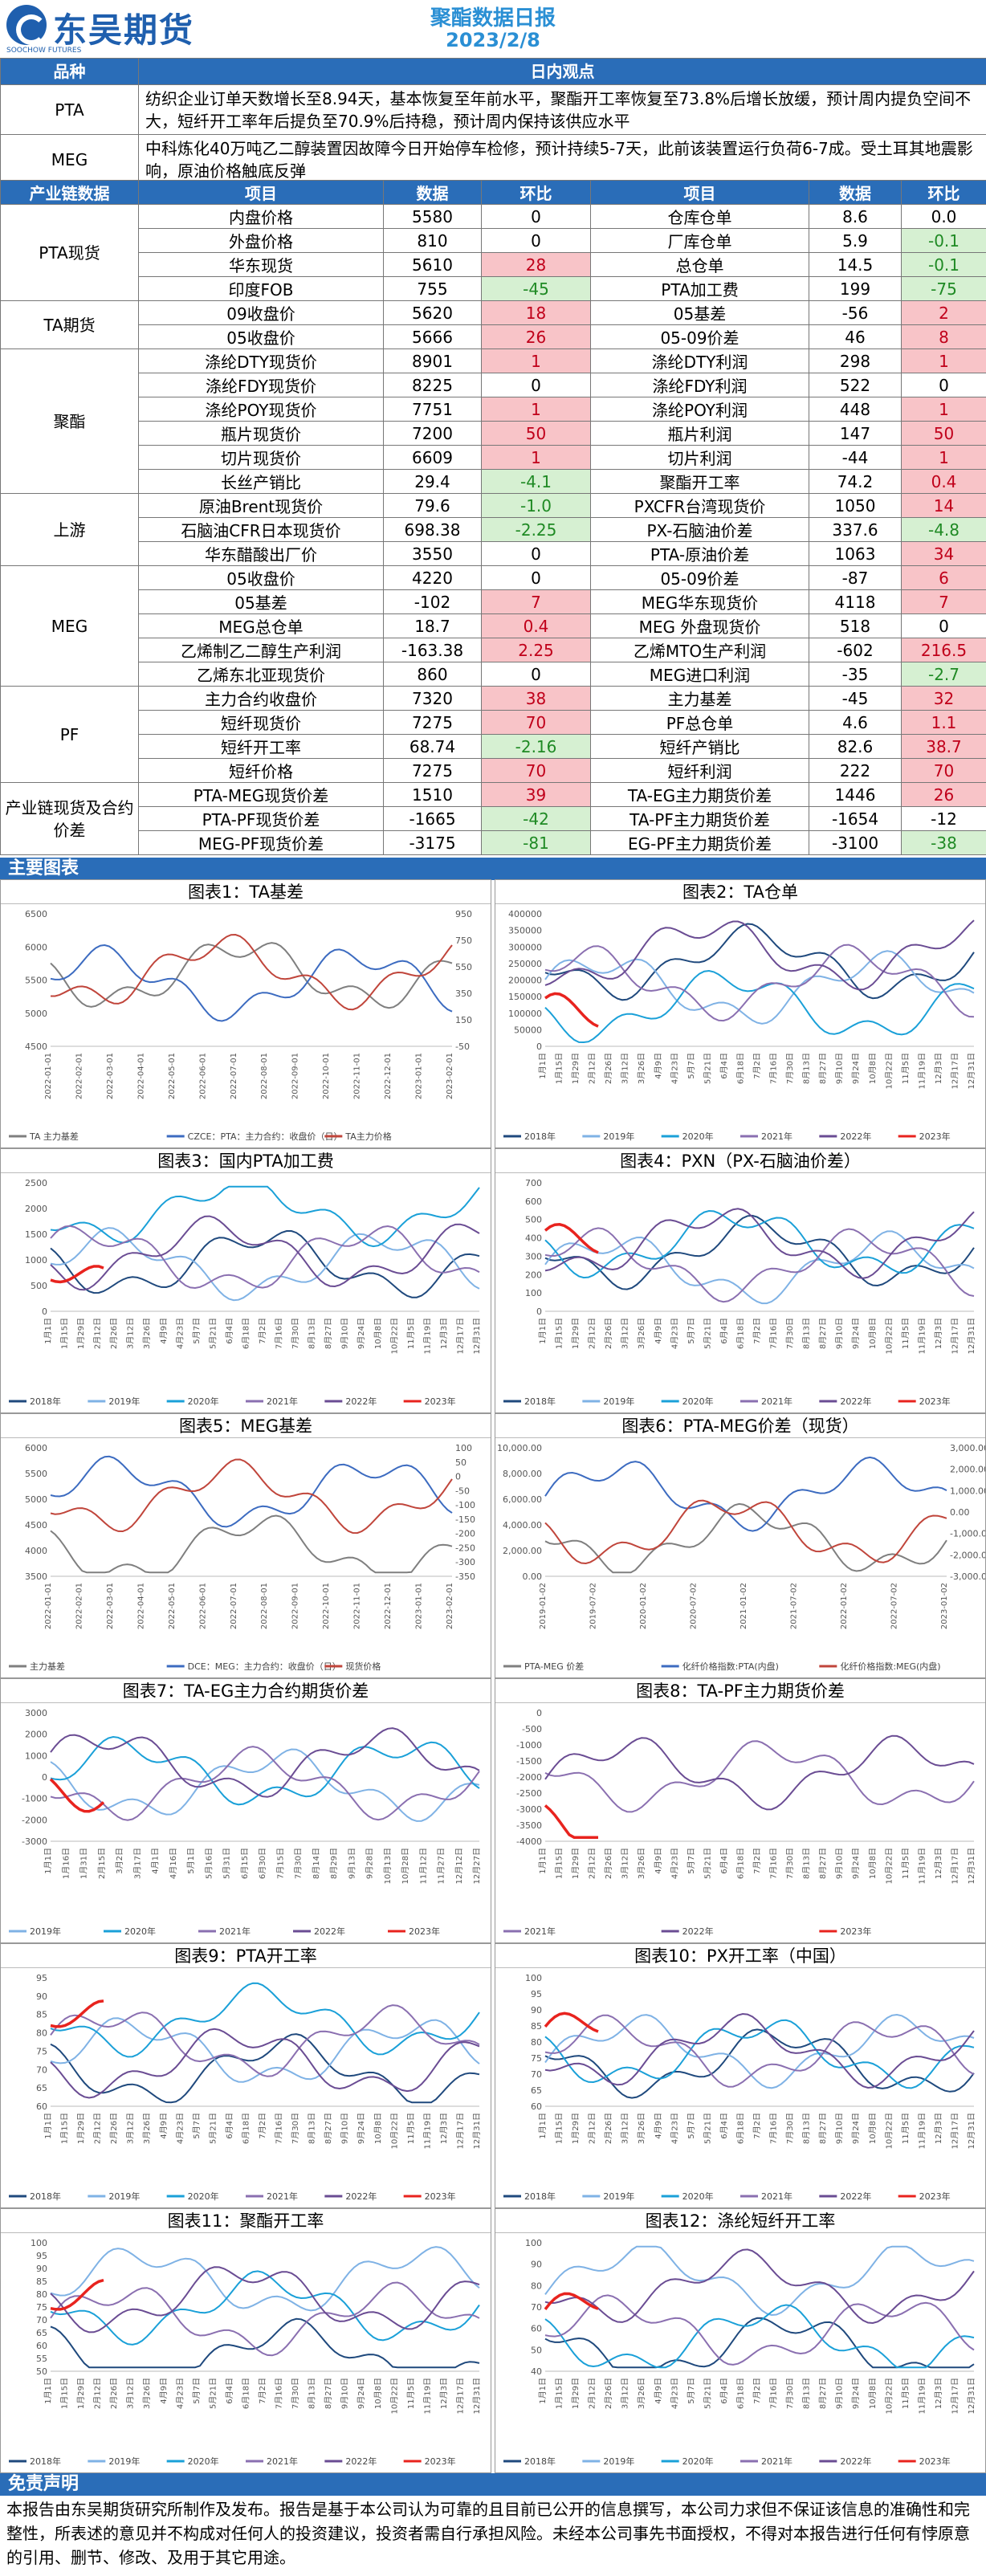 The width and height of the screenshot is (986, 2576). Describe the element at coordinates (261, 336) in the screenshot. I see `industry-cell-item-left: 05收盘价` at that location.